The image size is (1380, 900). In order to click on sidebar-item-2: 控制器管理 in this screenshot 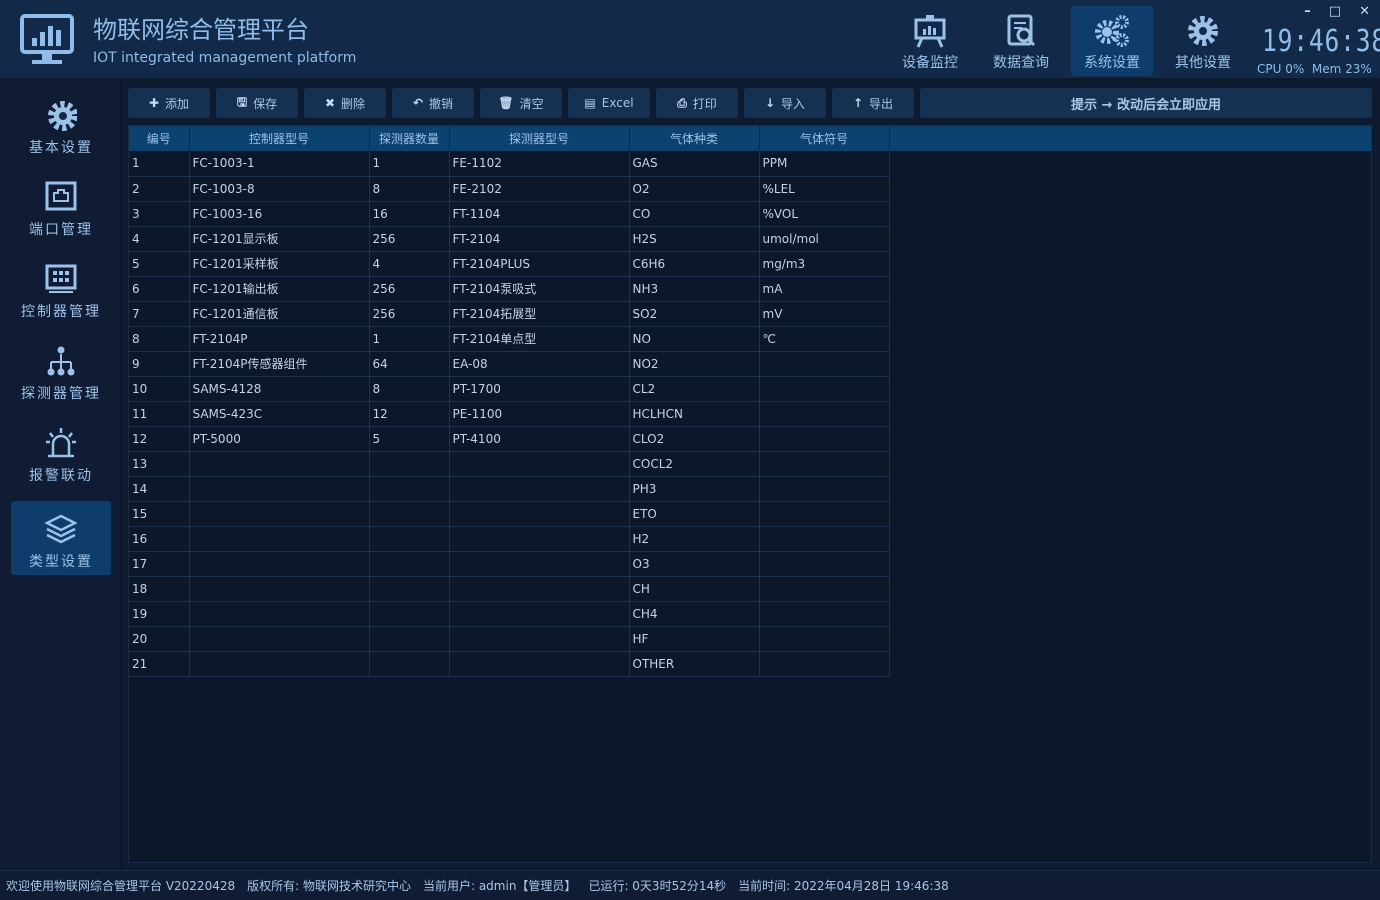, I will do `click(61, 288)`.